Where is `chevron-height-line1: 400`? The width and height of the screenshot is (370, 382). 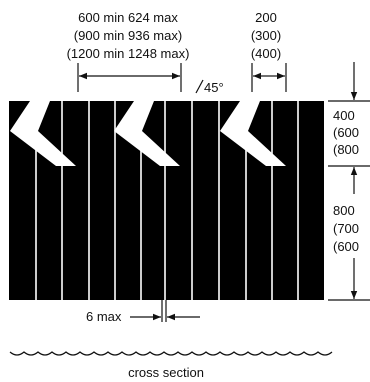 chevron-height-line1: 400 is located at coordinates (344, 115).